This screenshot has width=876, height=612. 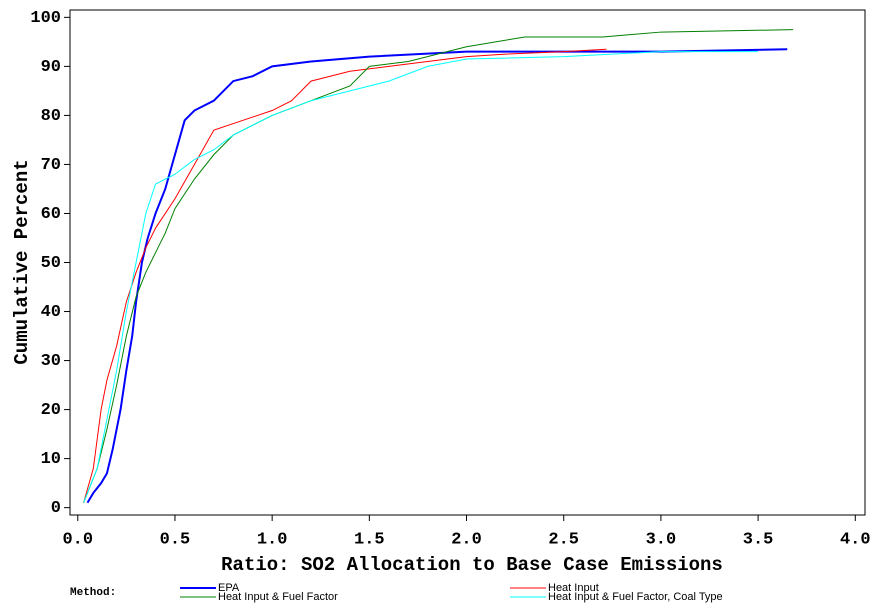 What do you see at coordinates (278, 597) in the screenshot?
I see `legend-label: Heat Input & Fuel Factor` at bounding box center [278, 597].